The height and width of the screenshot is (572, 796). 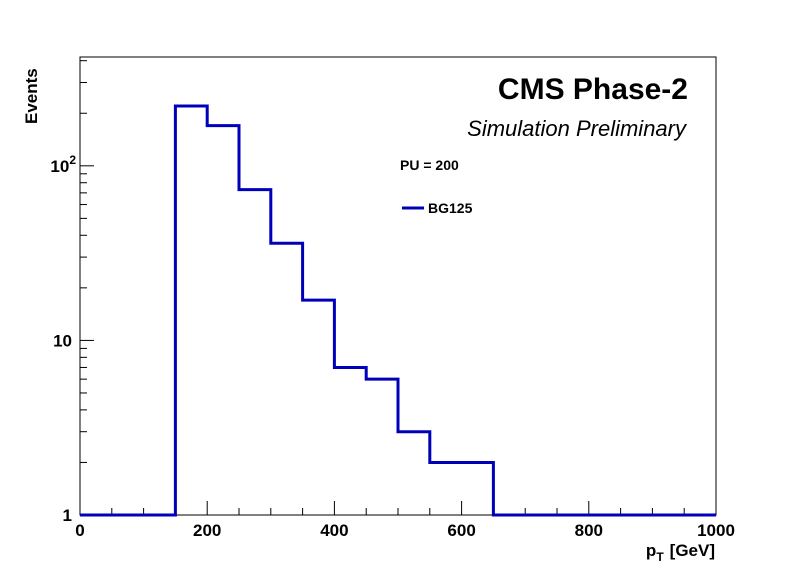 I want to click on x-tick-label: 800, so click(x=589, y=530).